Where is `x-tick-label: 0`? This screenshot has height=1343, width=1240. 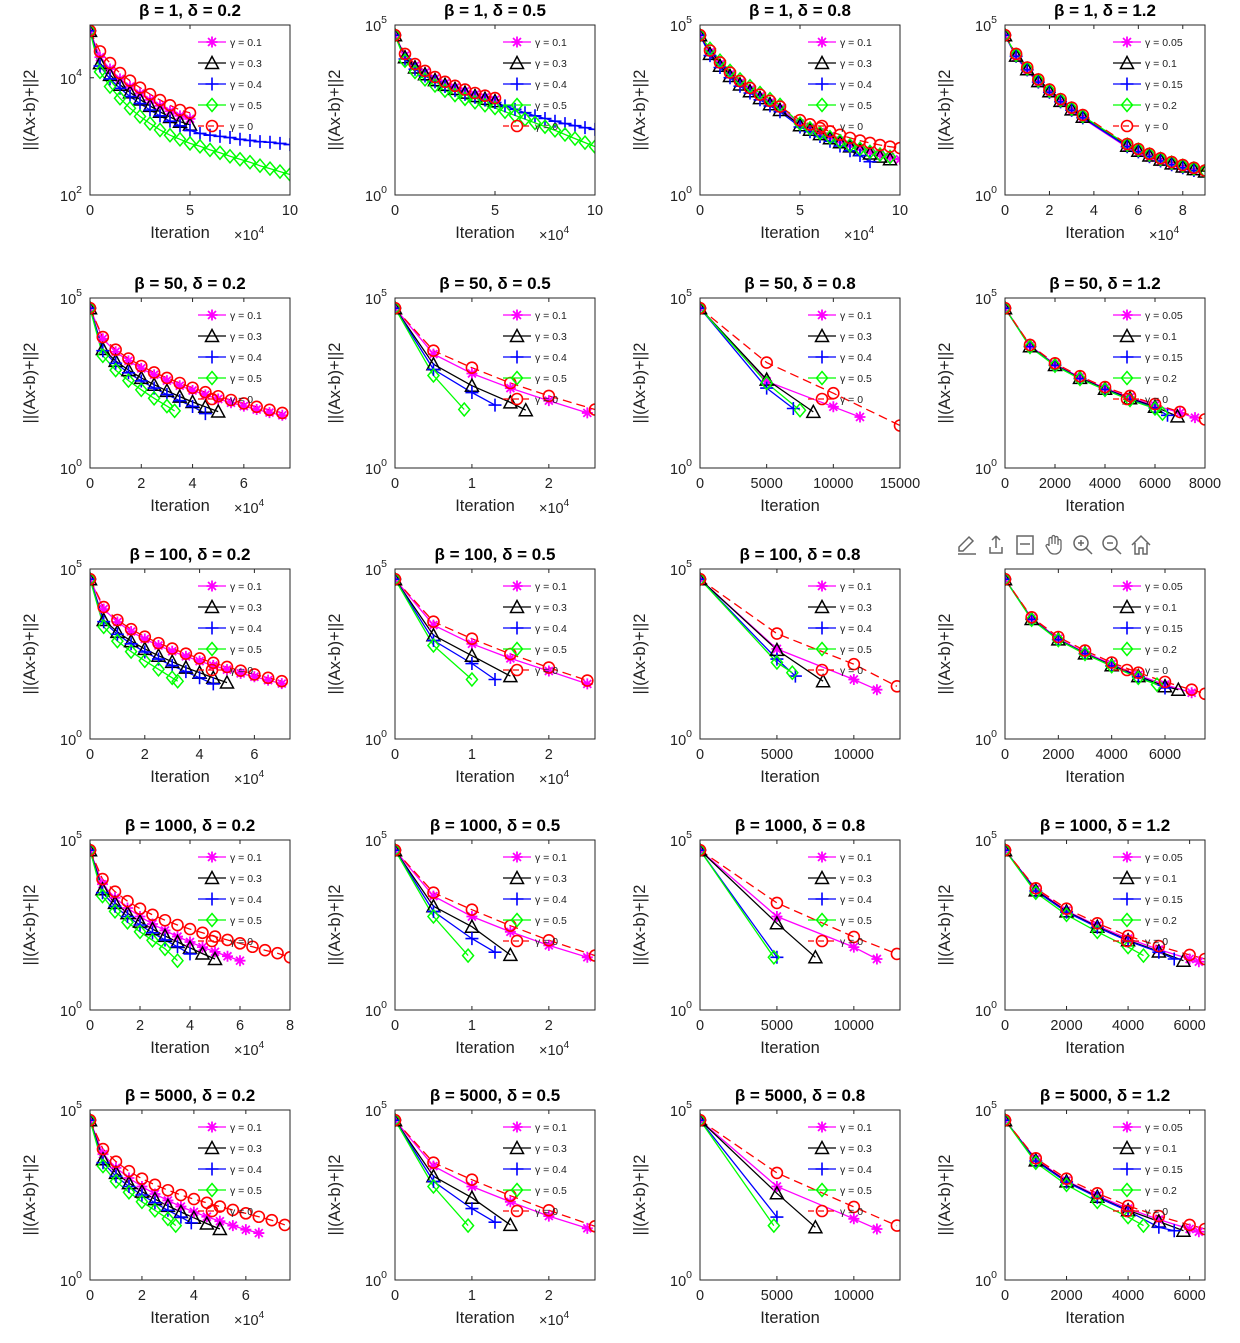 x-tick-label: 0 is located at coordinates (90, 1026).